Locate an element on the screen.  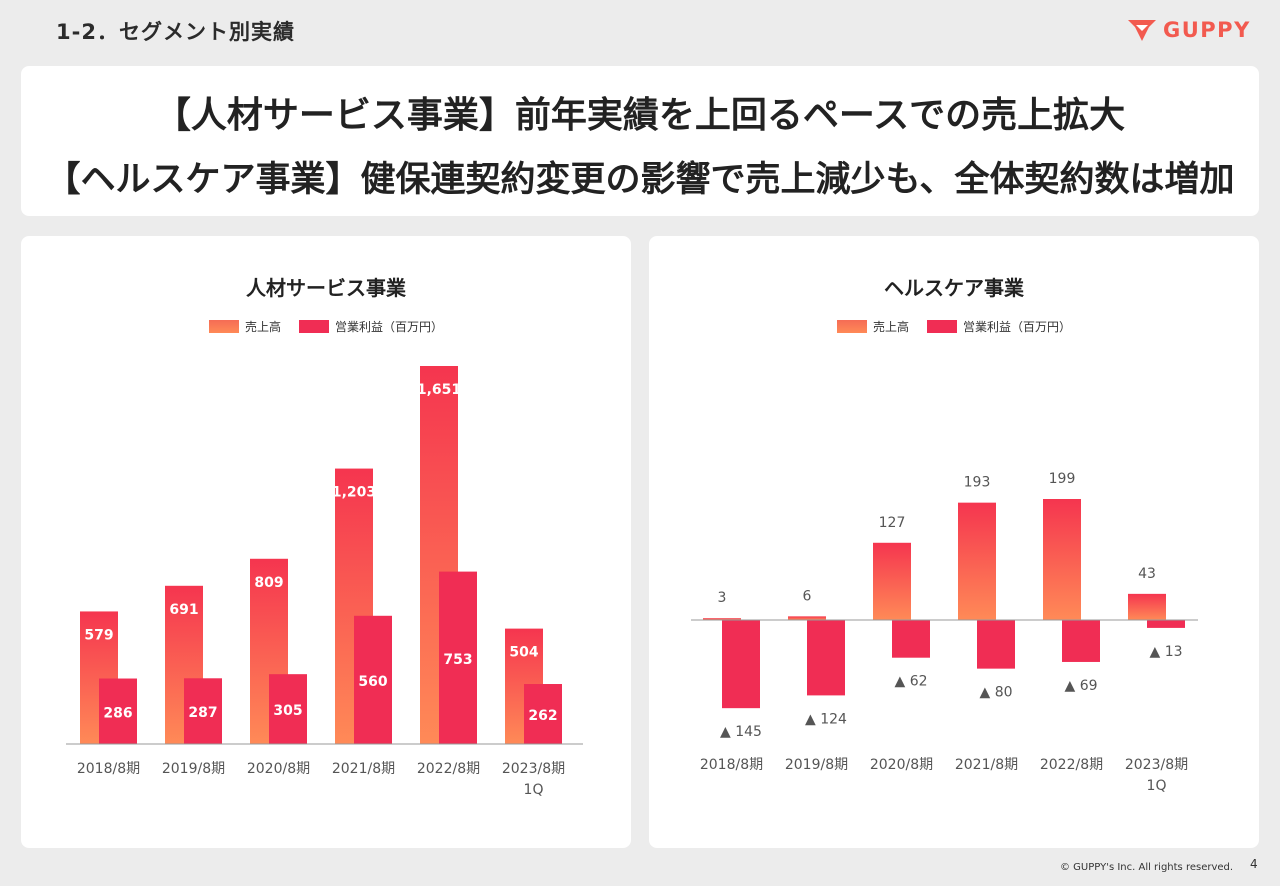
logo-text: GUPPY is located at coordinates (1207, 30).